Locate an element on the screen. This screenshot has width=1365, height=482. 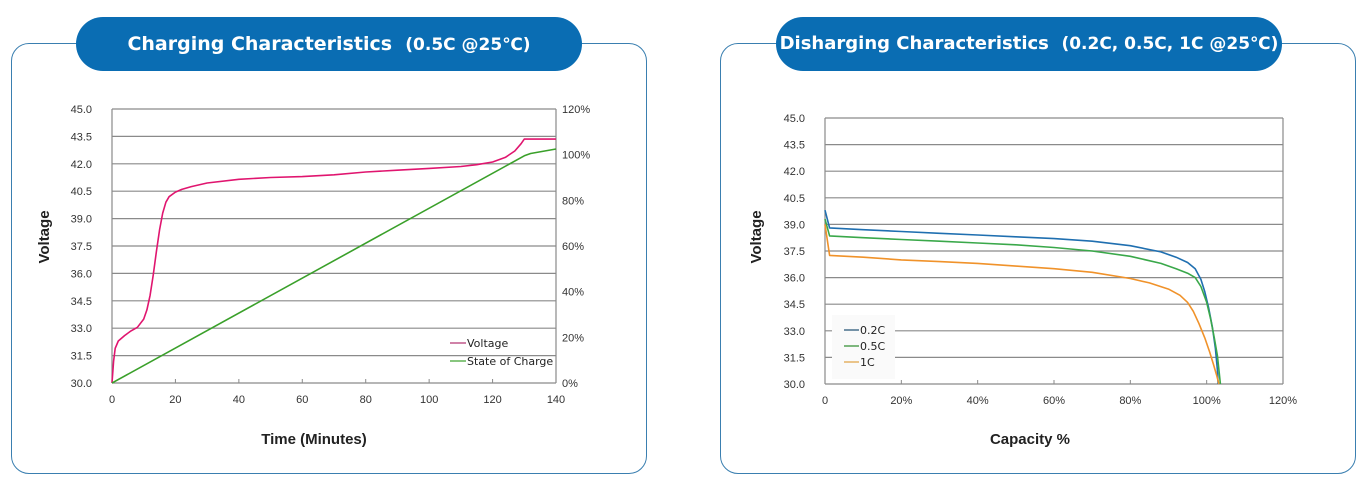
legend-label-soc: State of Charge is located at coordinates (510, 361).